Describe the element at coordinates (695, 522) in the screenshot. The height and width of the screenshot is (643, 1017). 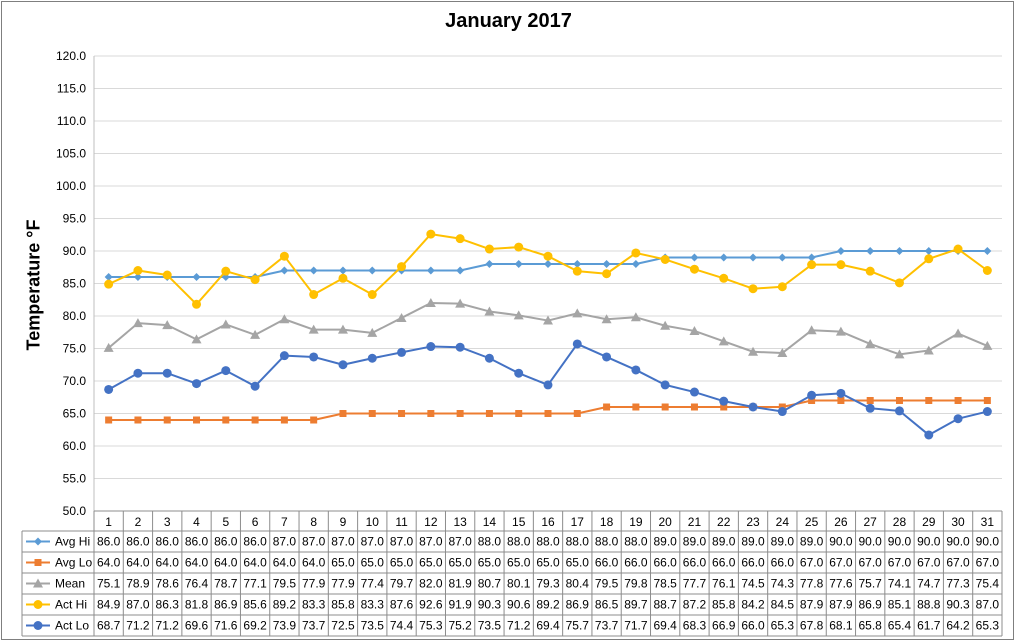
I see `x-tick-label: 21` at that location.